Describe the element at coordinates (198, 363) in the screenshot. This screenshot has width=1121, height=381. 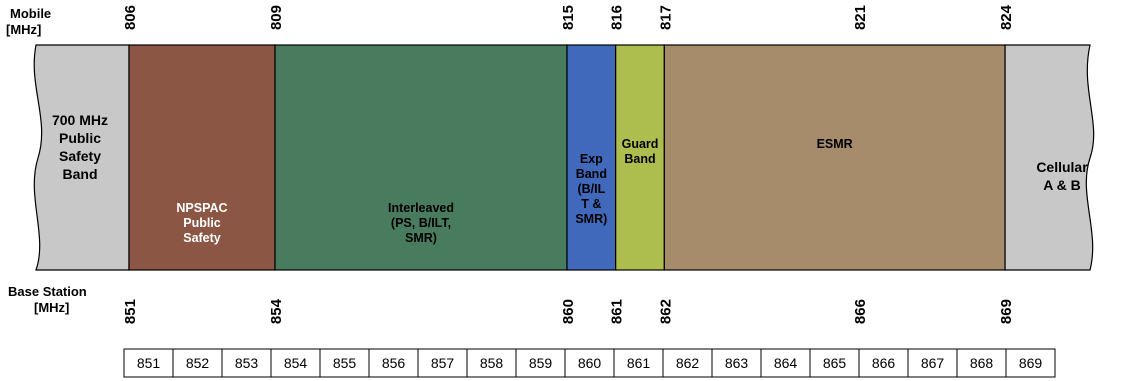
I see `ruler-cell-label: 852` at that location.